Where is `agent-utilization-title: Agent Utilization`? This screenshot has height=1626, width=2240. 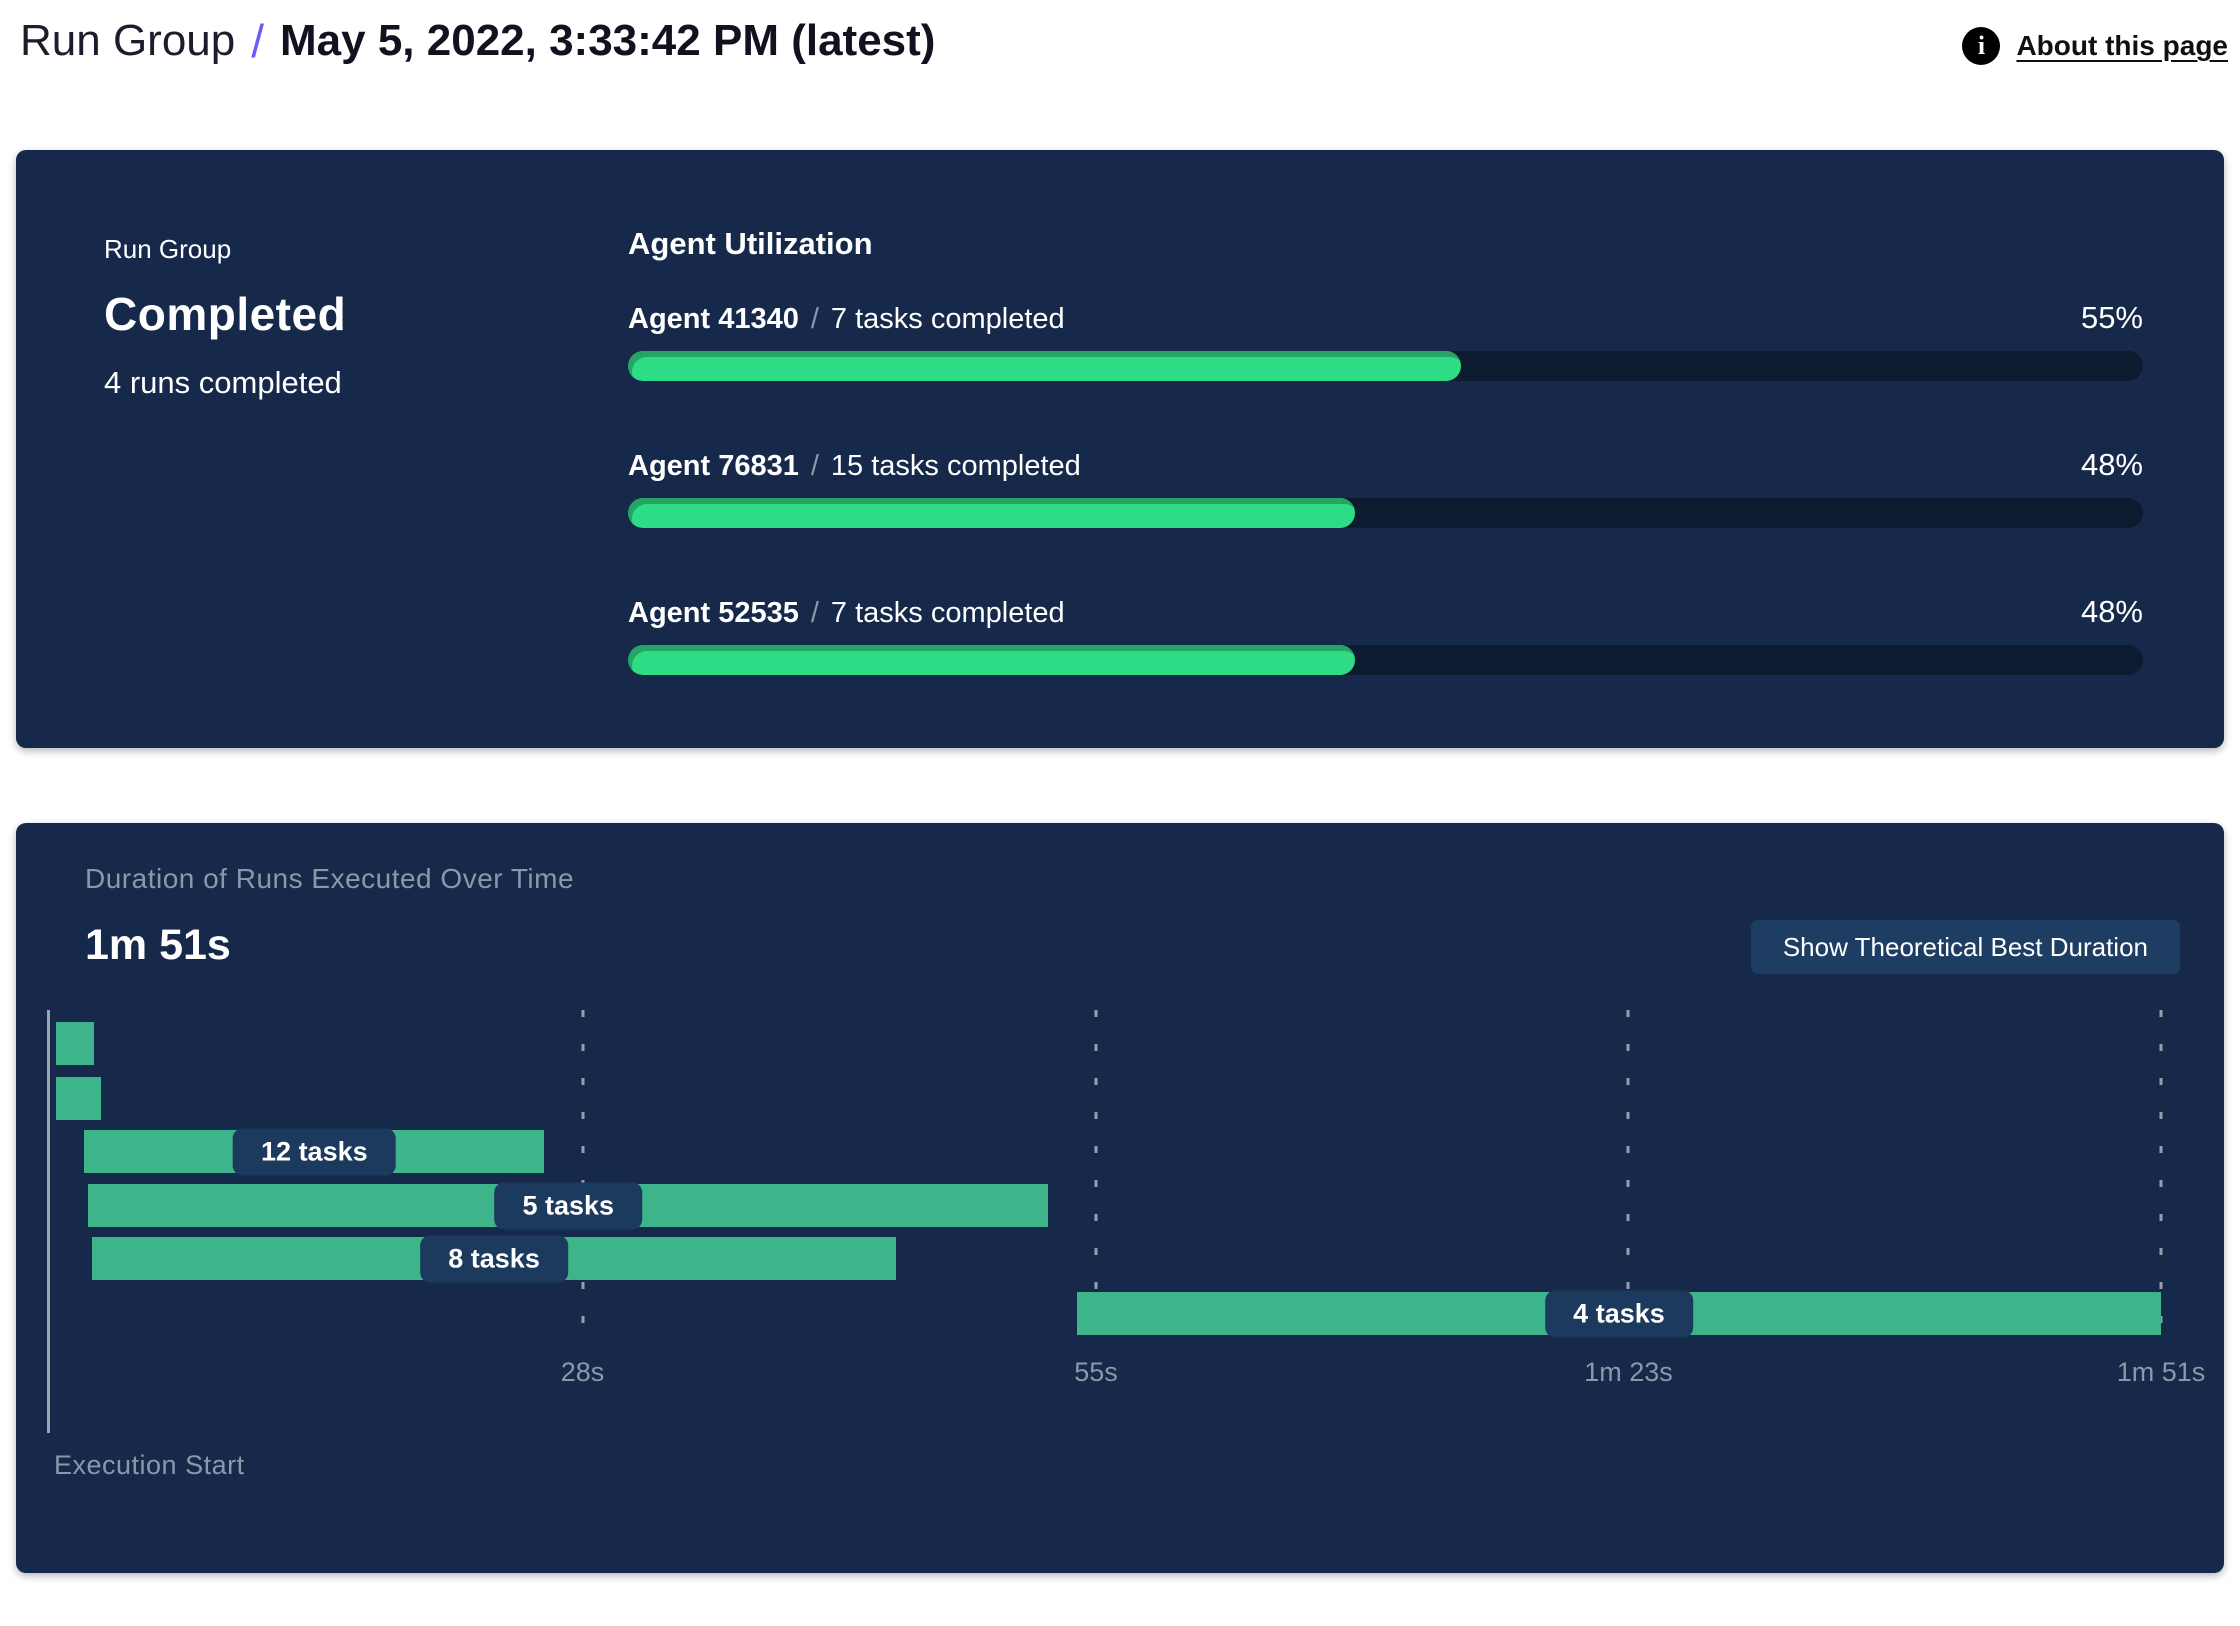
agent-utilization-title: Agent Utilization is located at coordinates (750, 243).